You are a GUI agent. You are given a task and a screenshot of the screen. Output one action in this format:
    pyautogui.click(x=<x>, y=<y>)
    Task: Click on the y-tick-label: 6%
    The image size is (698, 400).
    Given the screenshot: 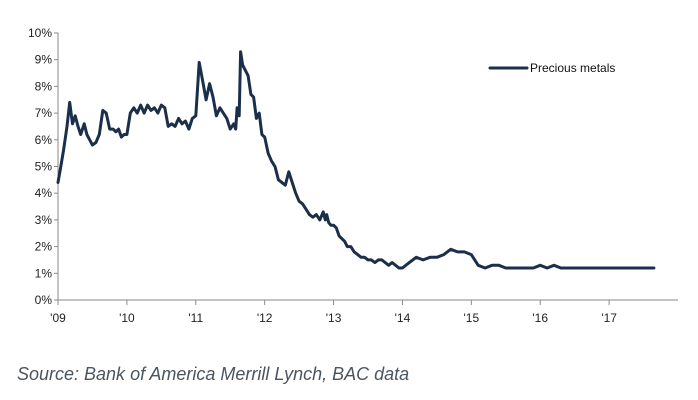 What is the action you would take?
    pyautogui.click(x=44, y=140)
    